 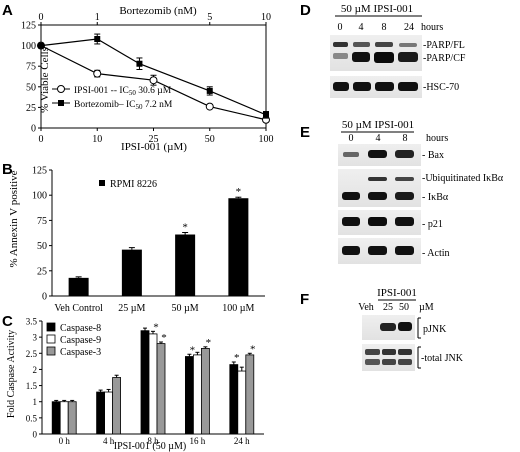 What do you see at coordinates (154, 139) in the screenshot?
I see `x-tick-label: 25` at bounding box center [154, 139].